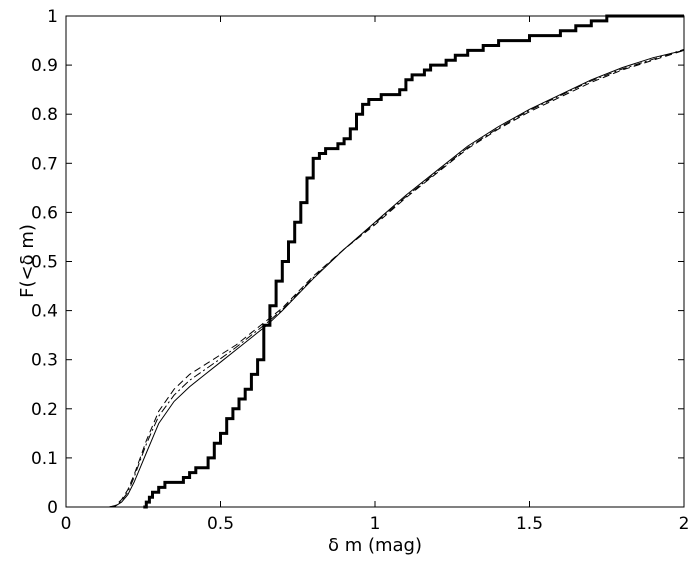  I want to click on x-tick-label: 1.5, so click(529, 524).